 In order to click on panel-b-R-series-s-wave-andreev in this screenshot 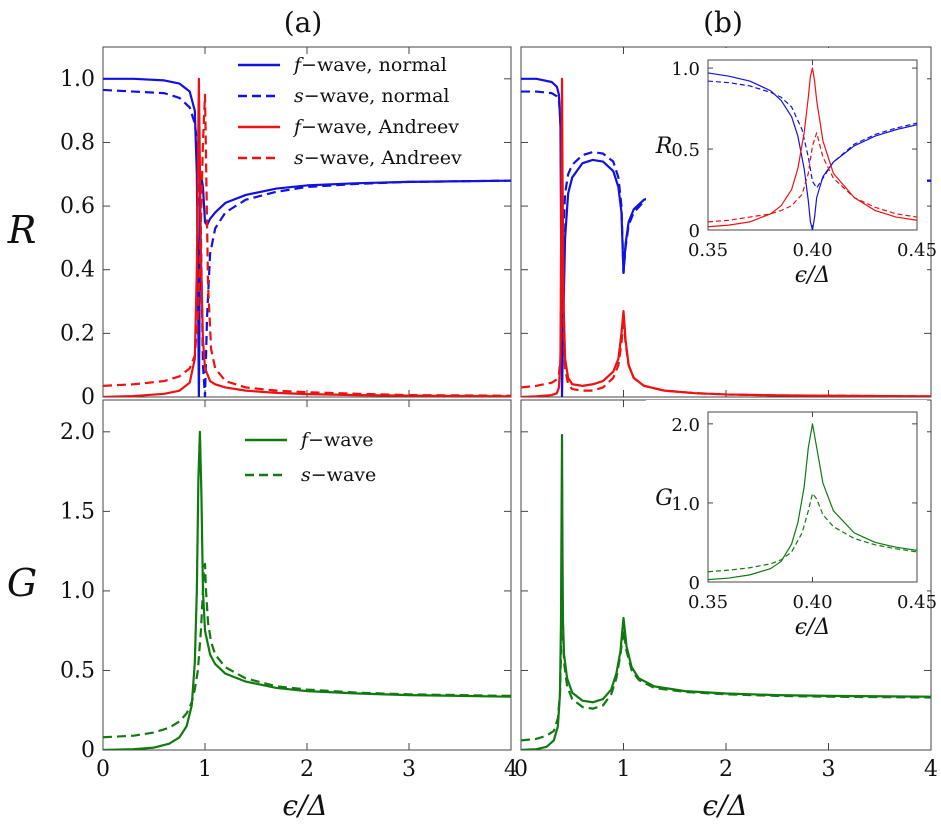, I will do `click(726, 297)`.